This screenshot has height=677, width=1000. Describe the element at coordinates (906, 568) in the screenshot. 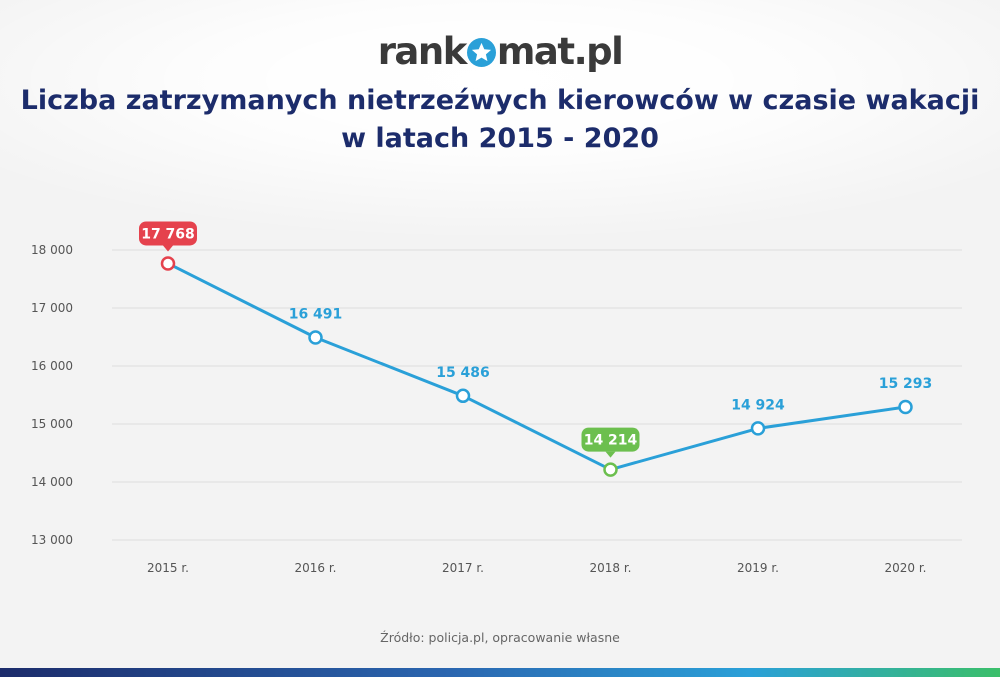

I see `x-tick-label: 2020 r.` at that location.